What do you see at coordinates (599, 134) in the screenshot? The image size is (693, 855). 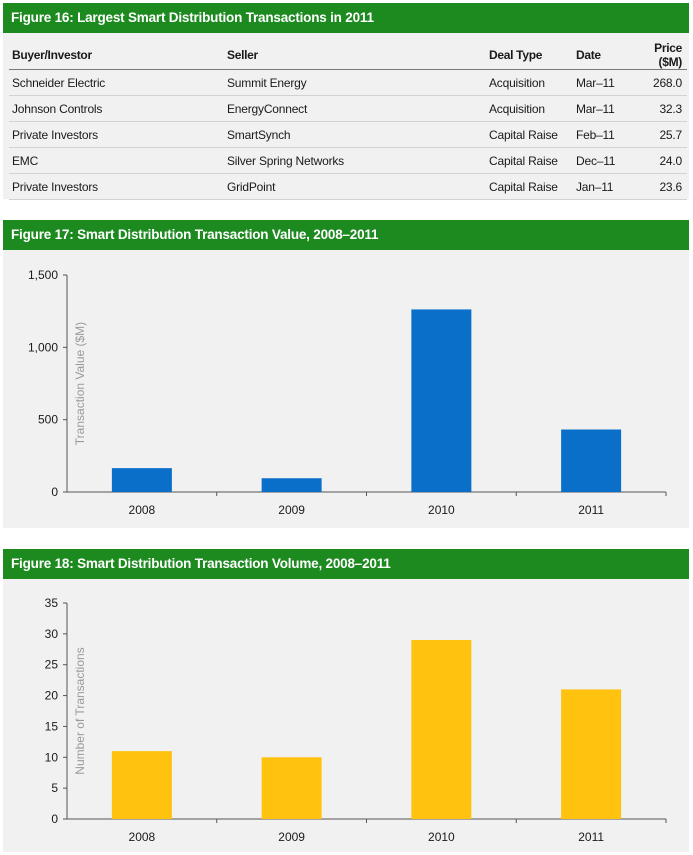 I see `cell-date: Feb–11` at bounding box center [599, 134].